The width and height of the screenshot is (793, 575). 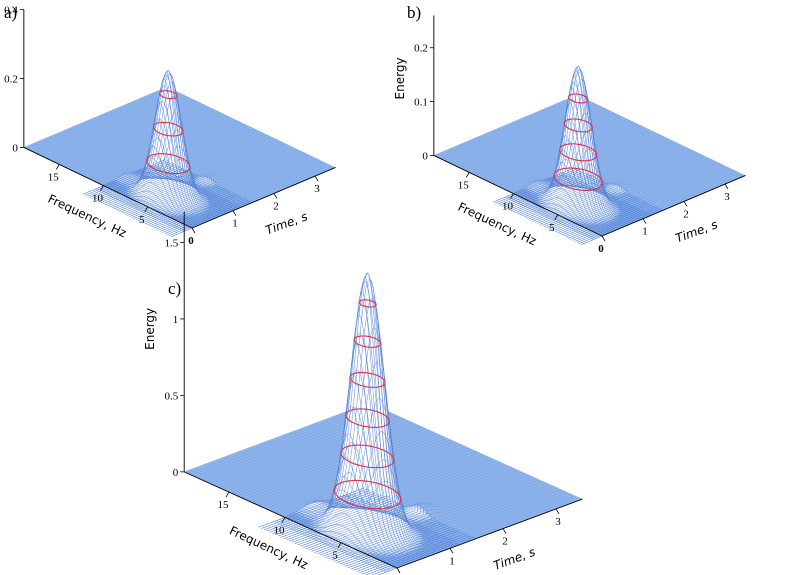 I want to click on panel-label: a), so click(x=11, y=12).